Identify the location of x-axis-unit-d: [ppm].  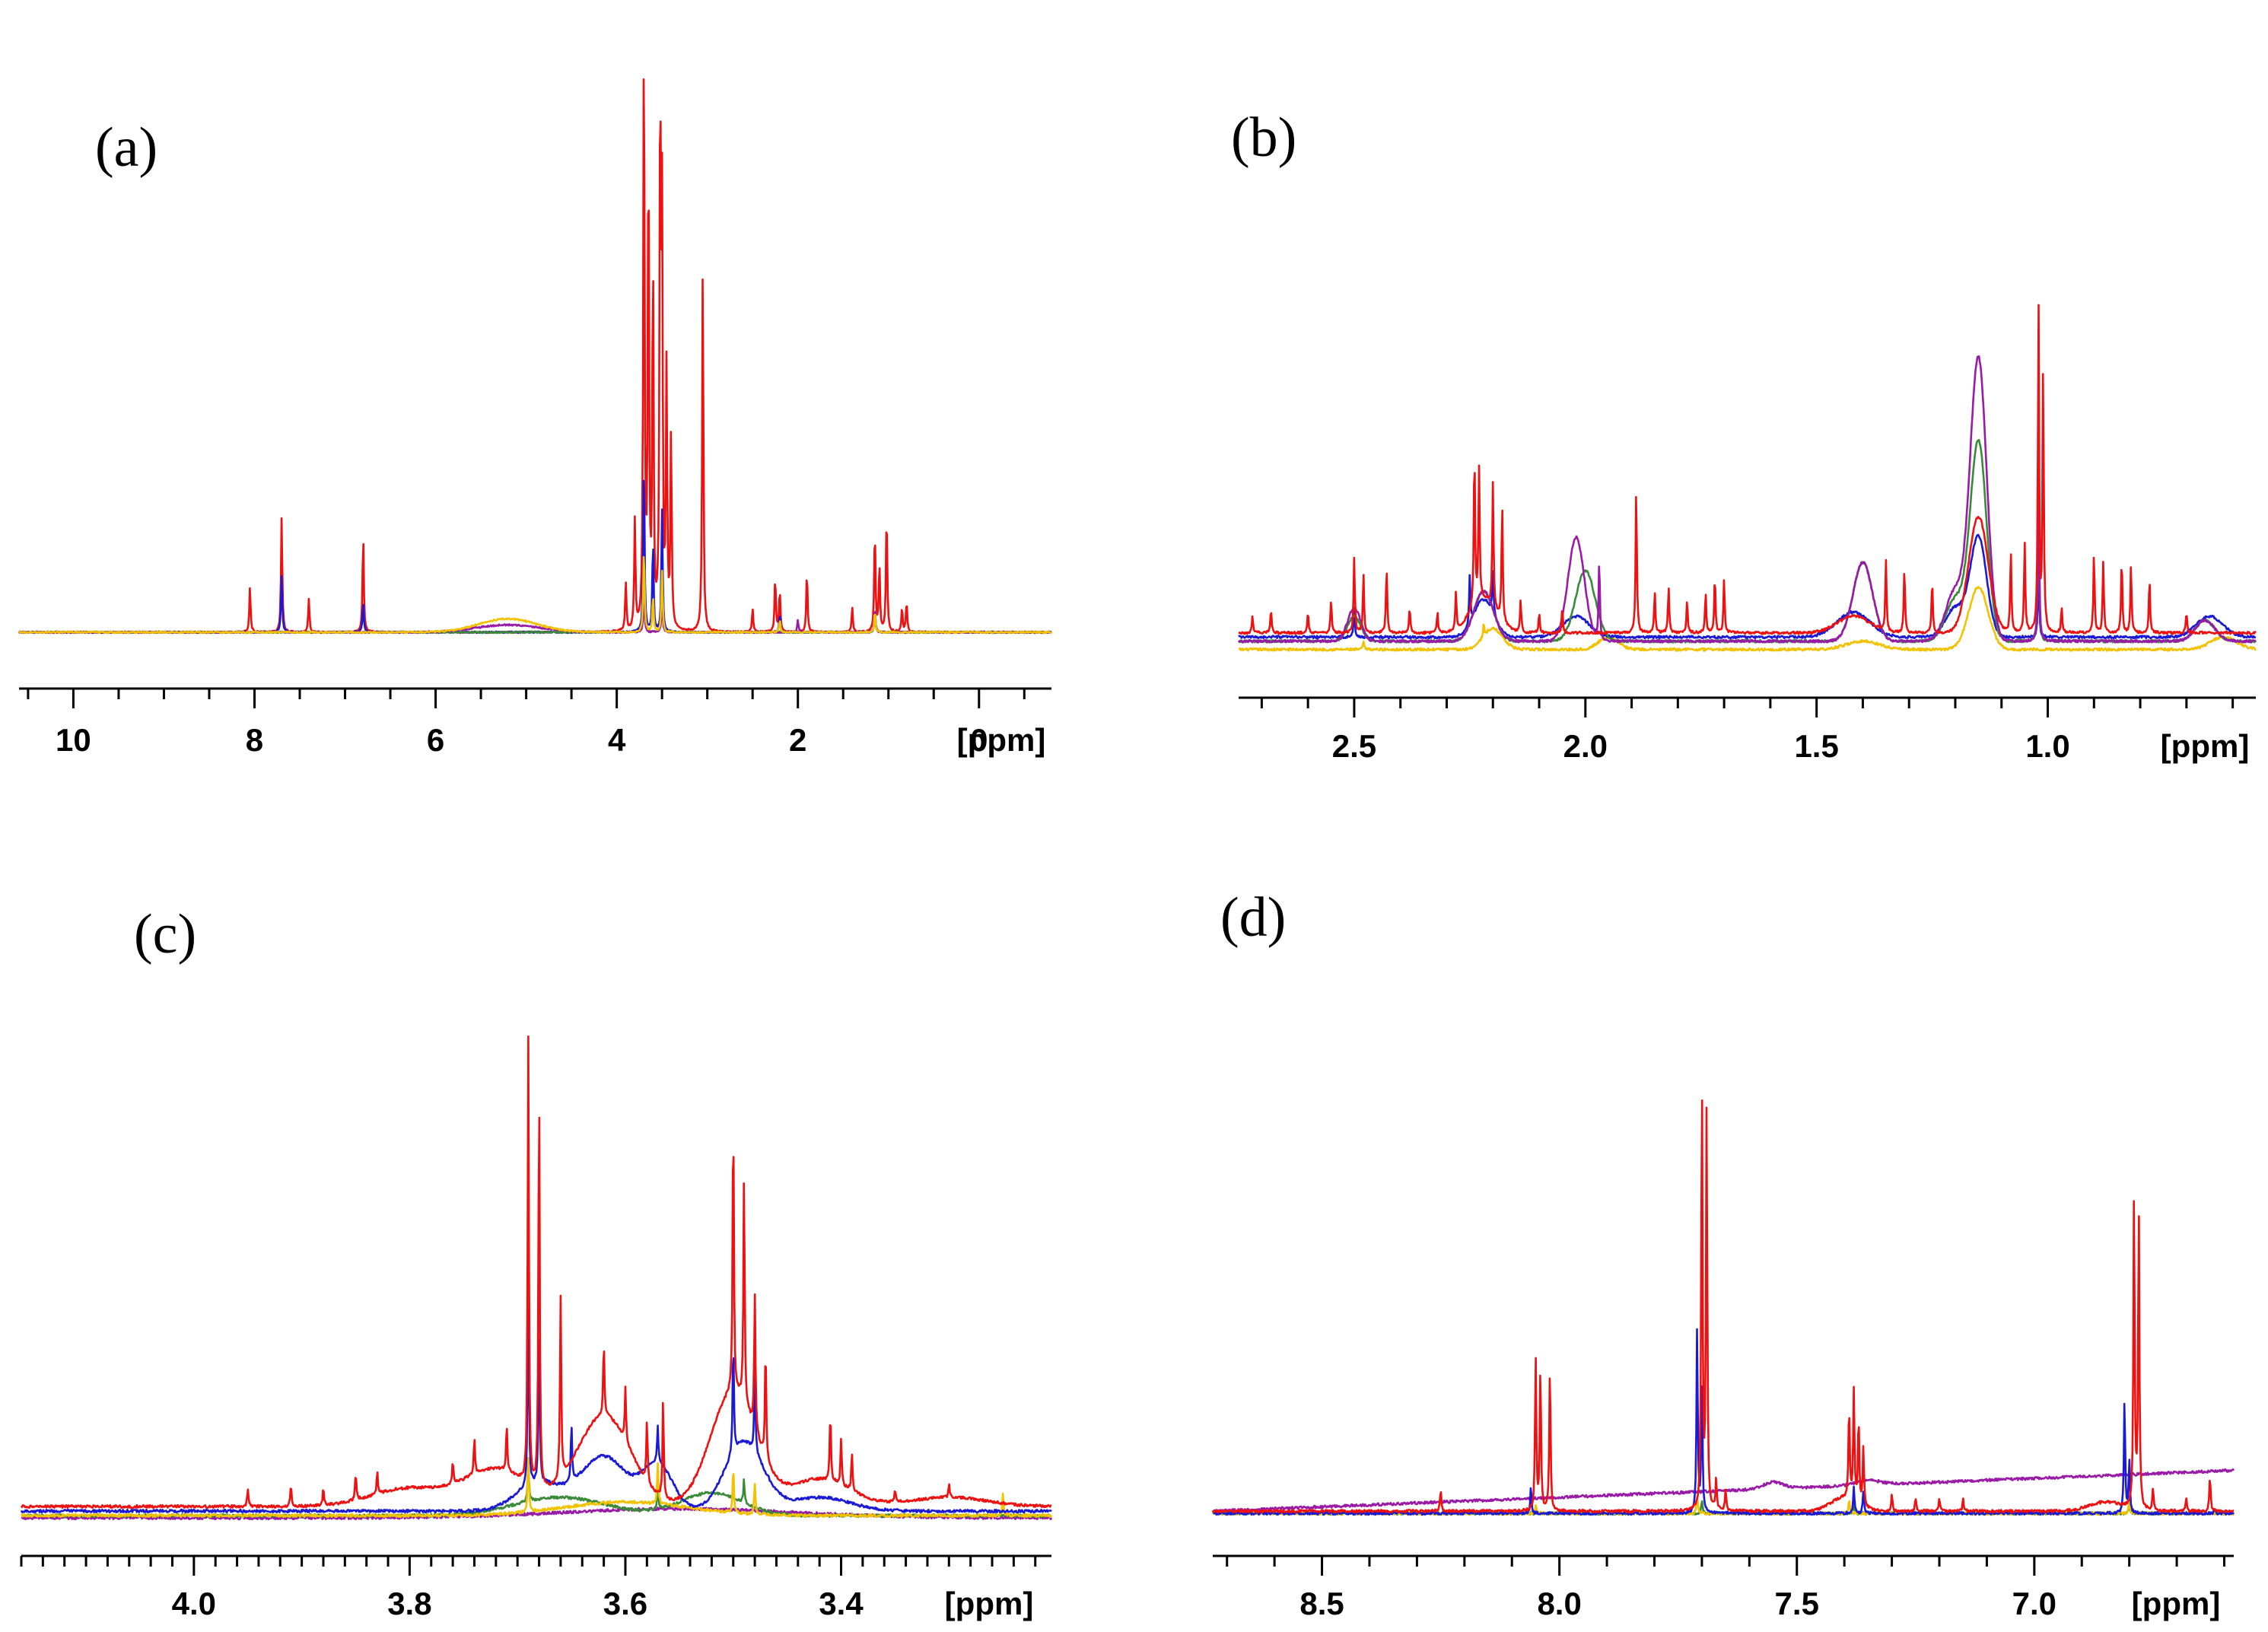
(2176, 1604).